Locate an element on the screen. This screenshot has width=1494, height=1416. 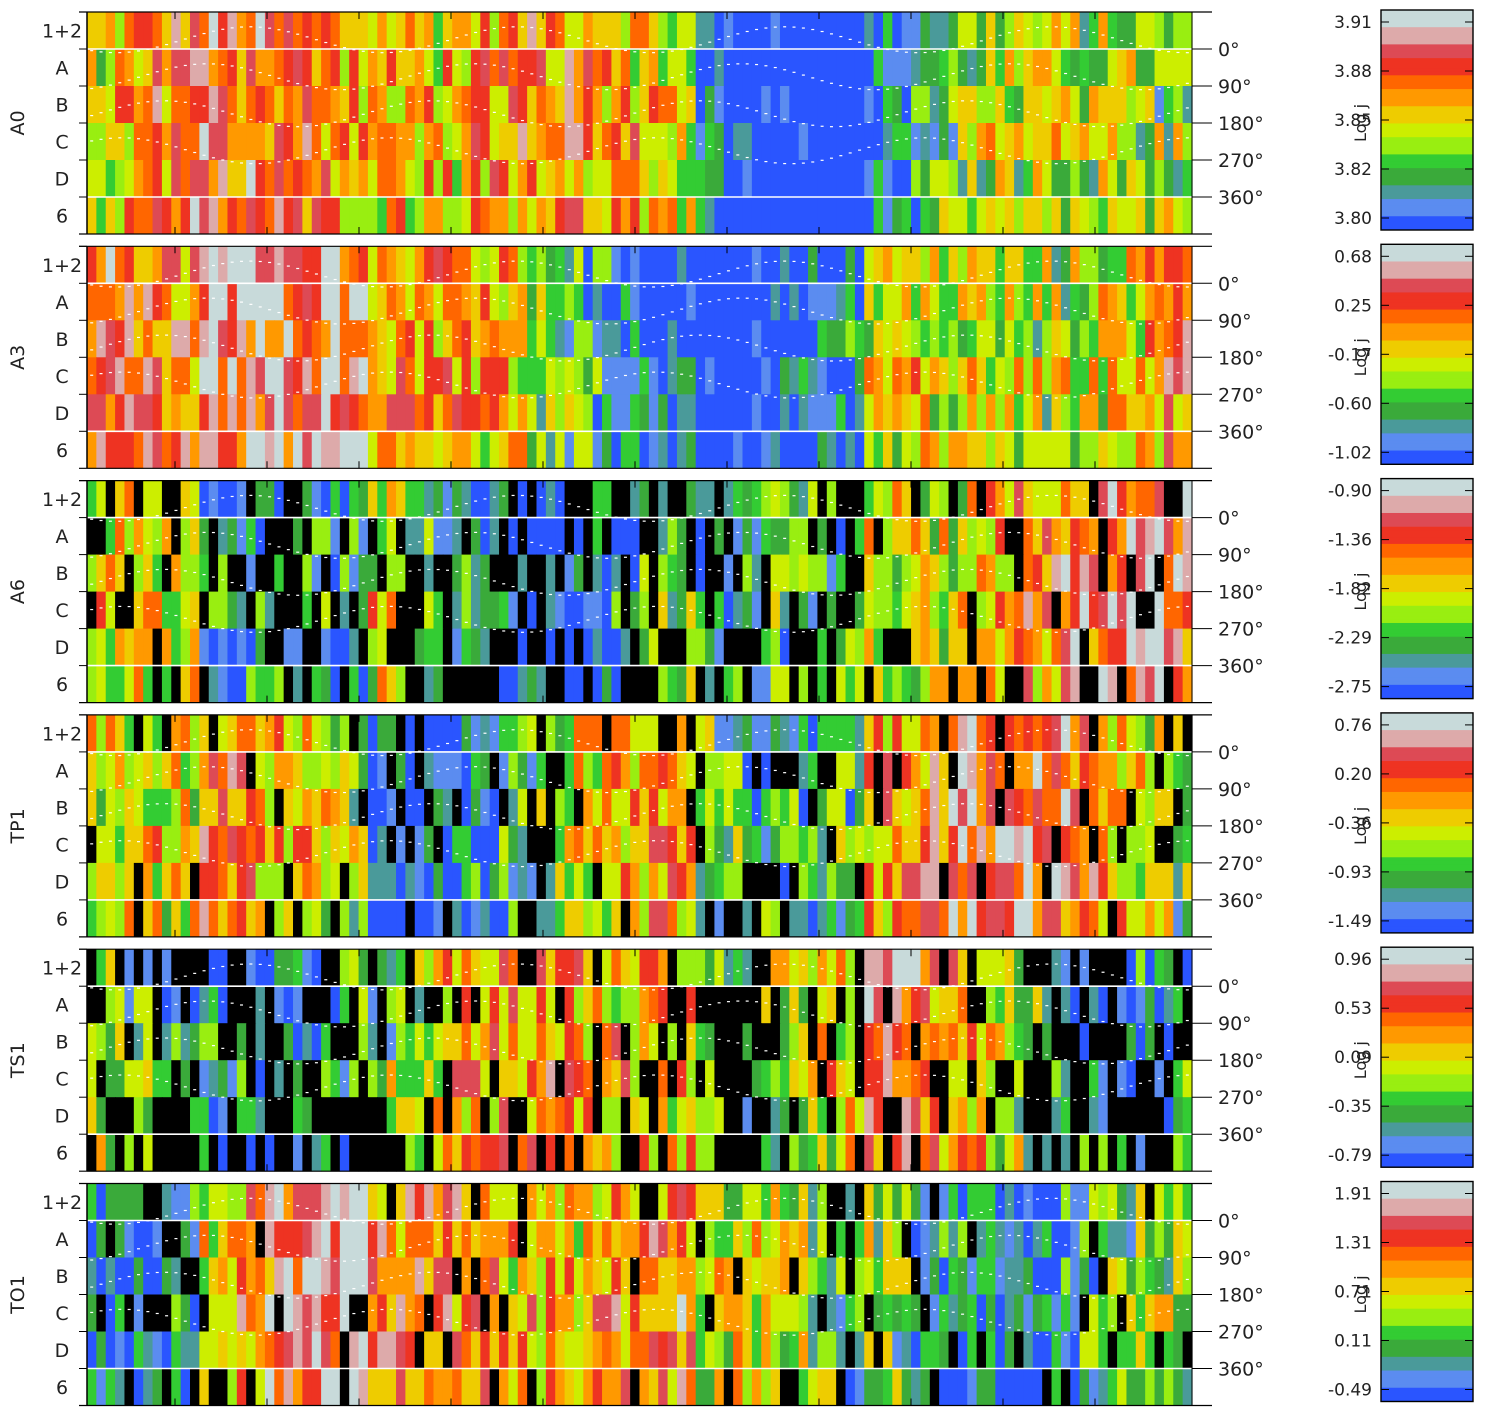
row-label: 1+2 is located at coordinates (62, 734).